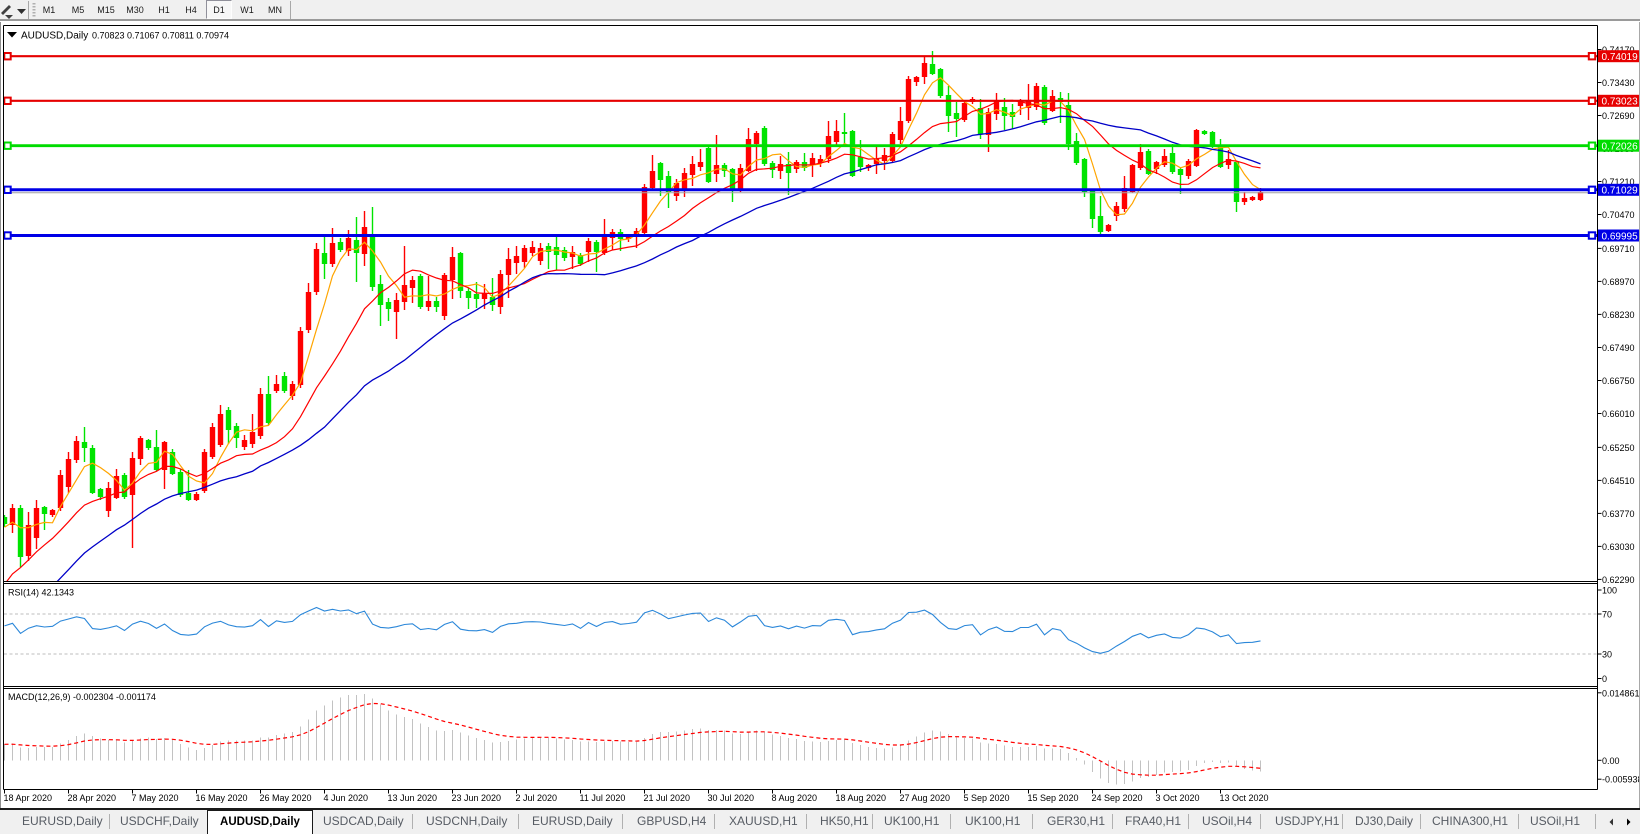  What do you see at coordinates (1604, 679) in the screenshot?
I see `svg-text: 0` at bounding box center [1604, 679].